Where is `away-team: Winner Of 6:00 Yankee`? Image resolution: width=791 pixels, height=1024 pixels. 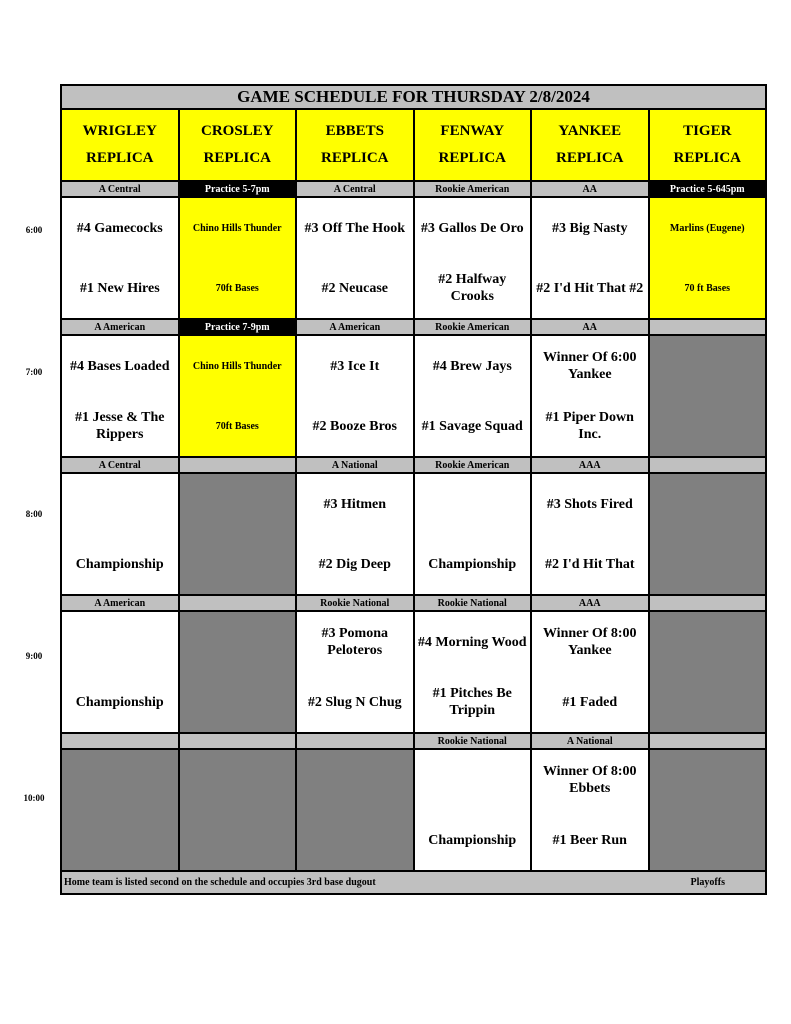
away-team: Winner Of 6:00 Yankee is located at coordinates (589, 366).